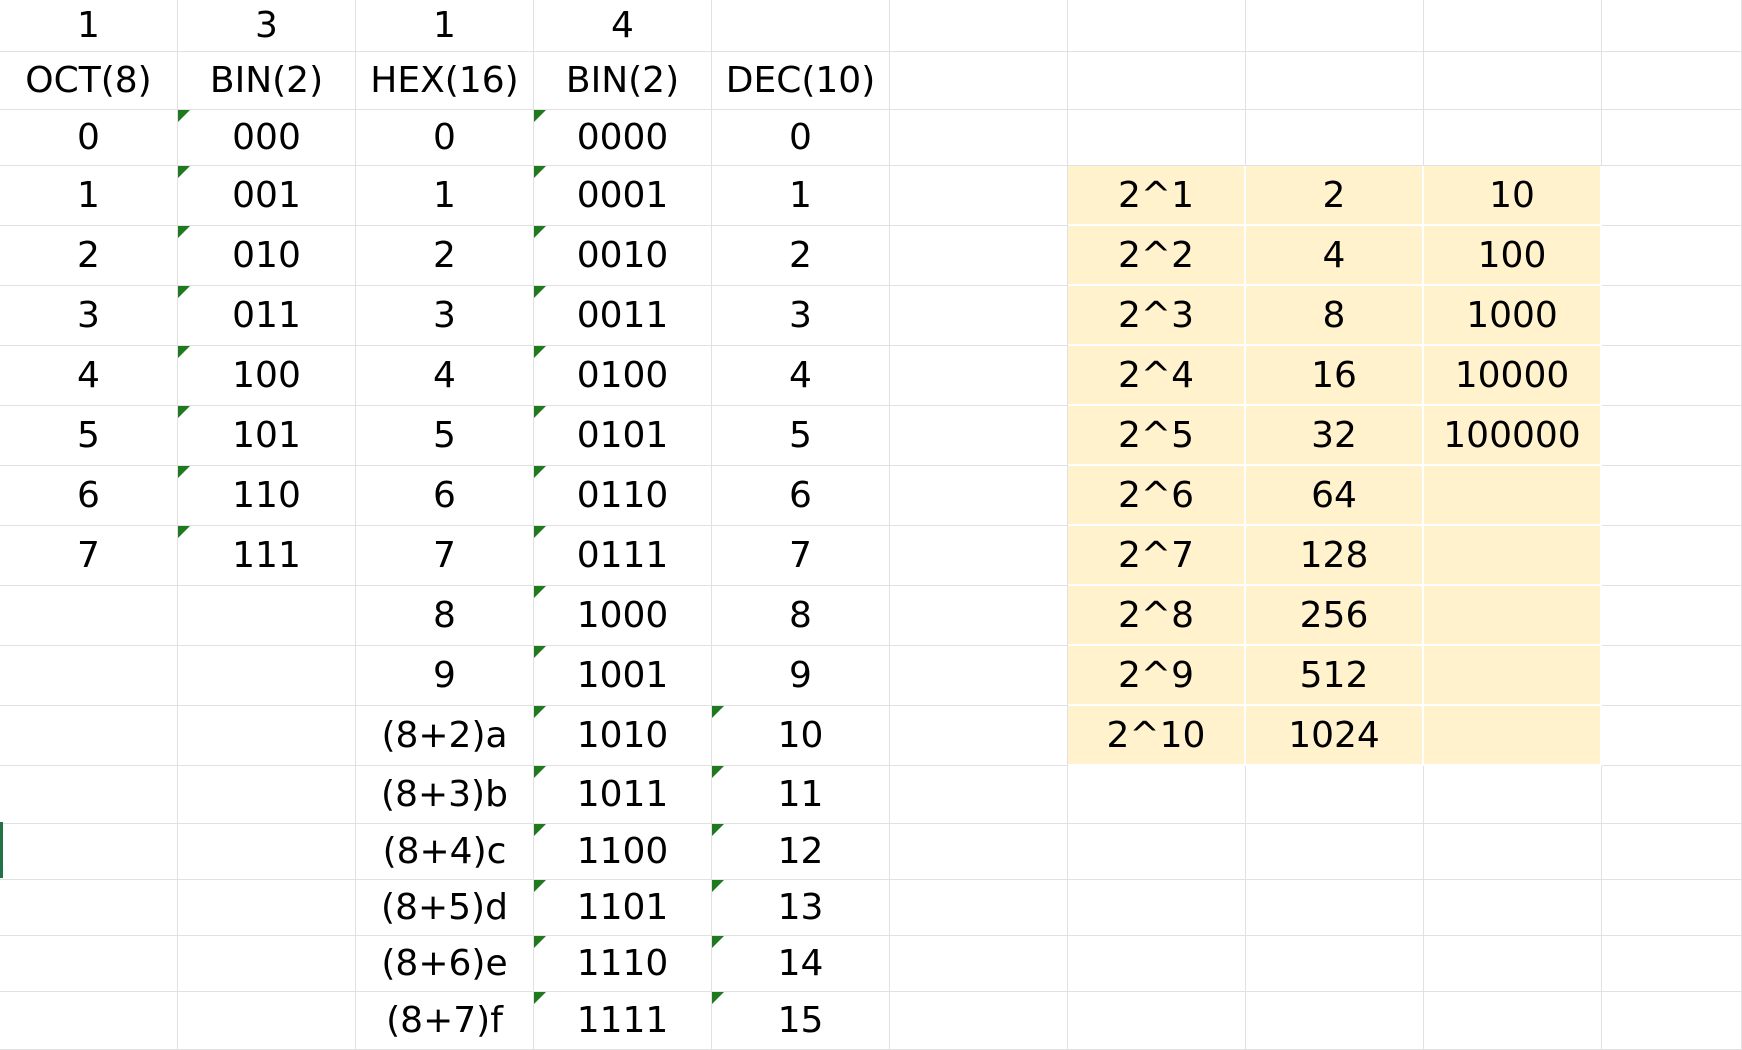 This screenshot has width=1742, height=1050. Describe the element at coordinates (1513, 496) in the screenshot. I see `cell-r9-c9` at that location.